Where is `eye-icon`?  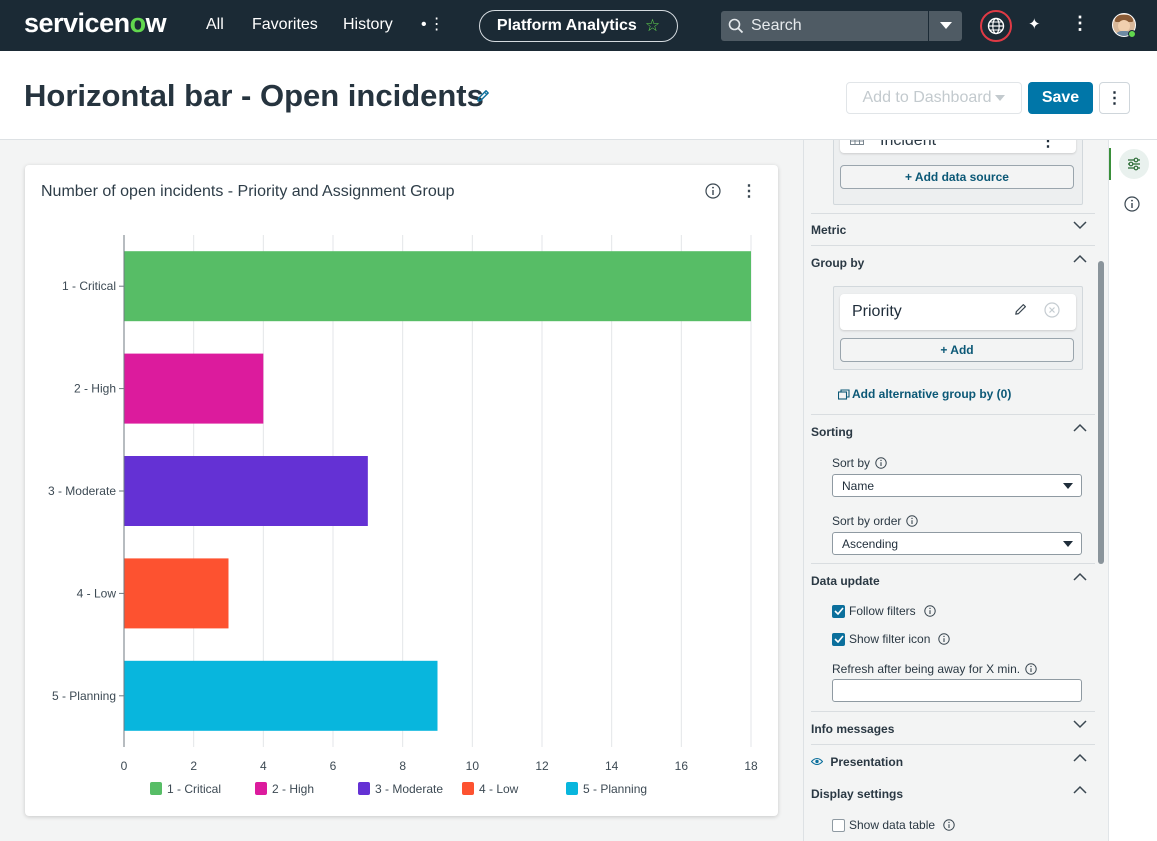 eye-icon is located at coordinates (818, 762).